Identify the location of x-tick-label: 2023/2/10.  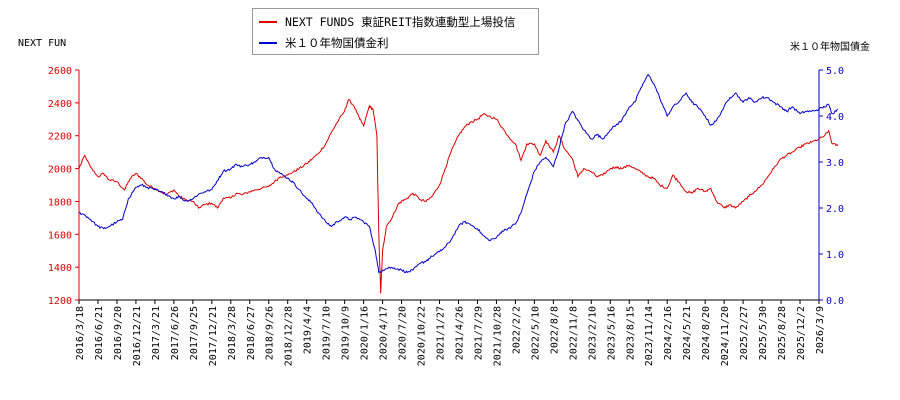
(592, 333).